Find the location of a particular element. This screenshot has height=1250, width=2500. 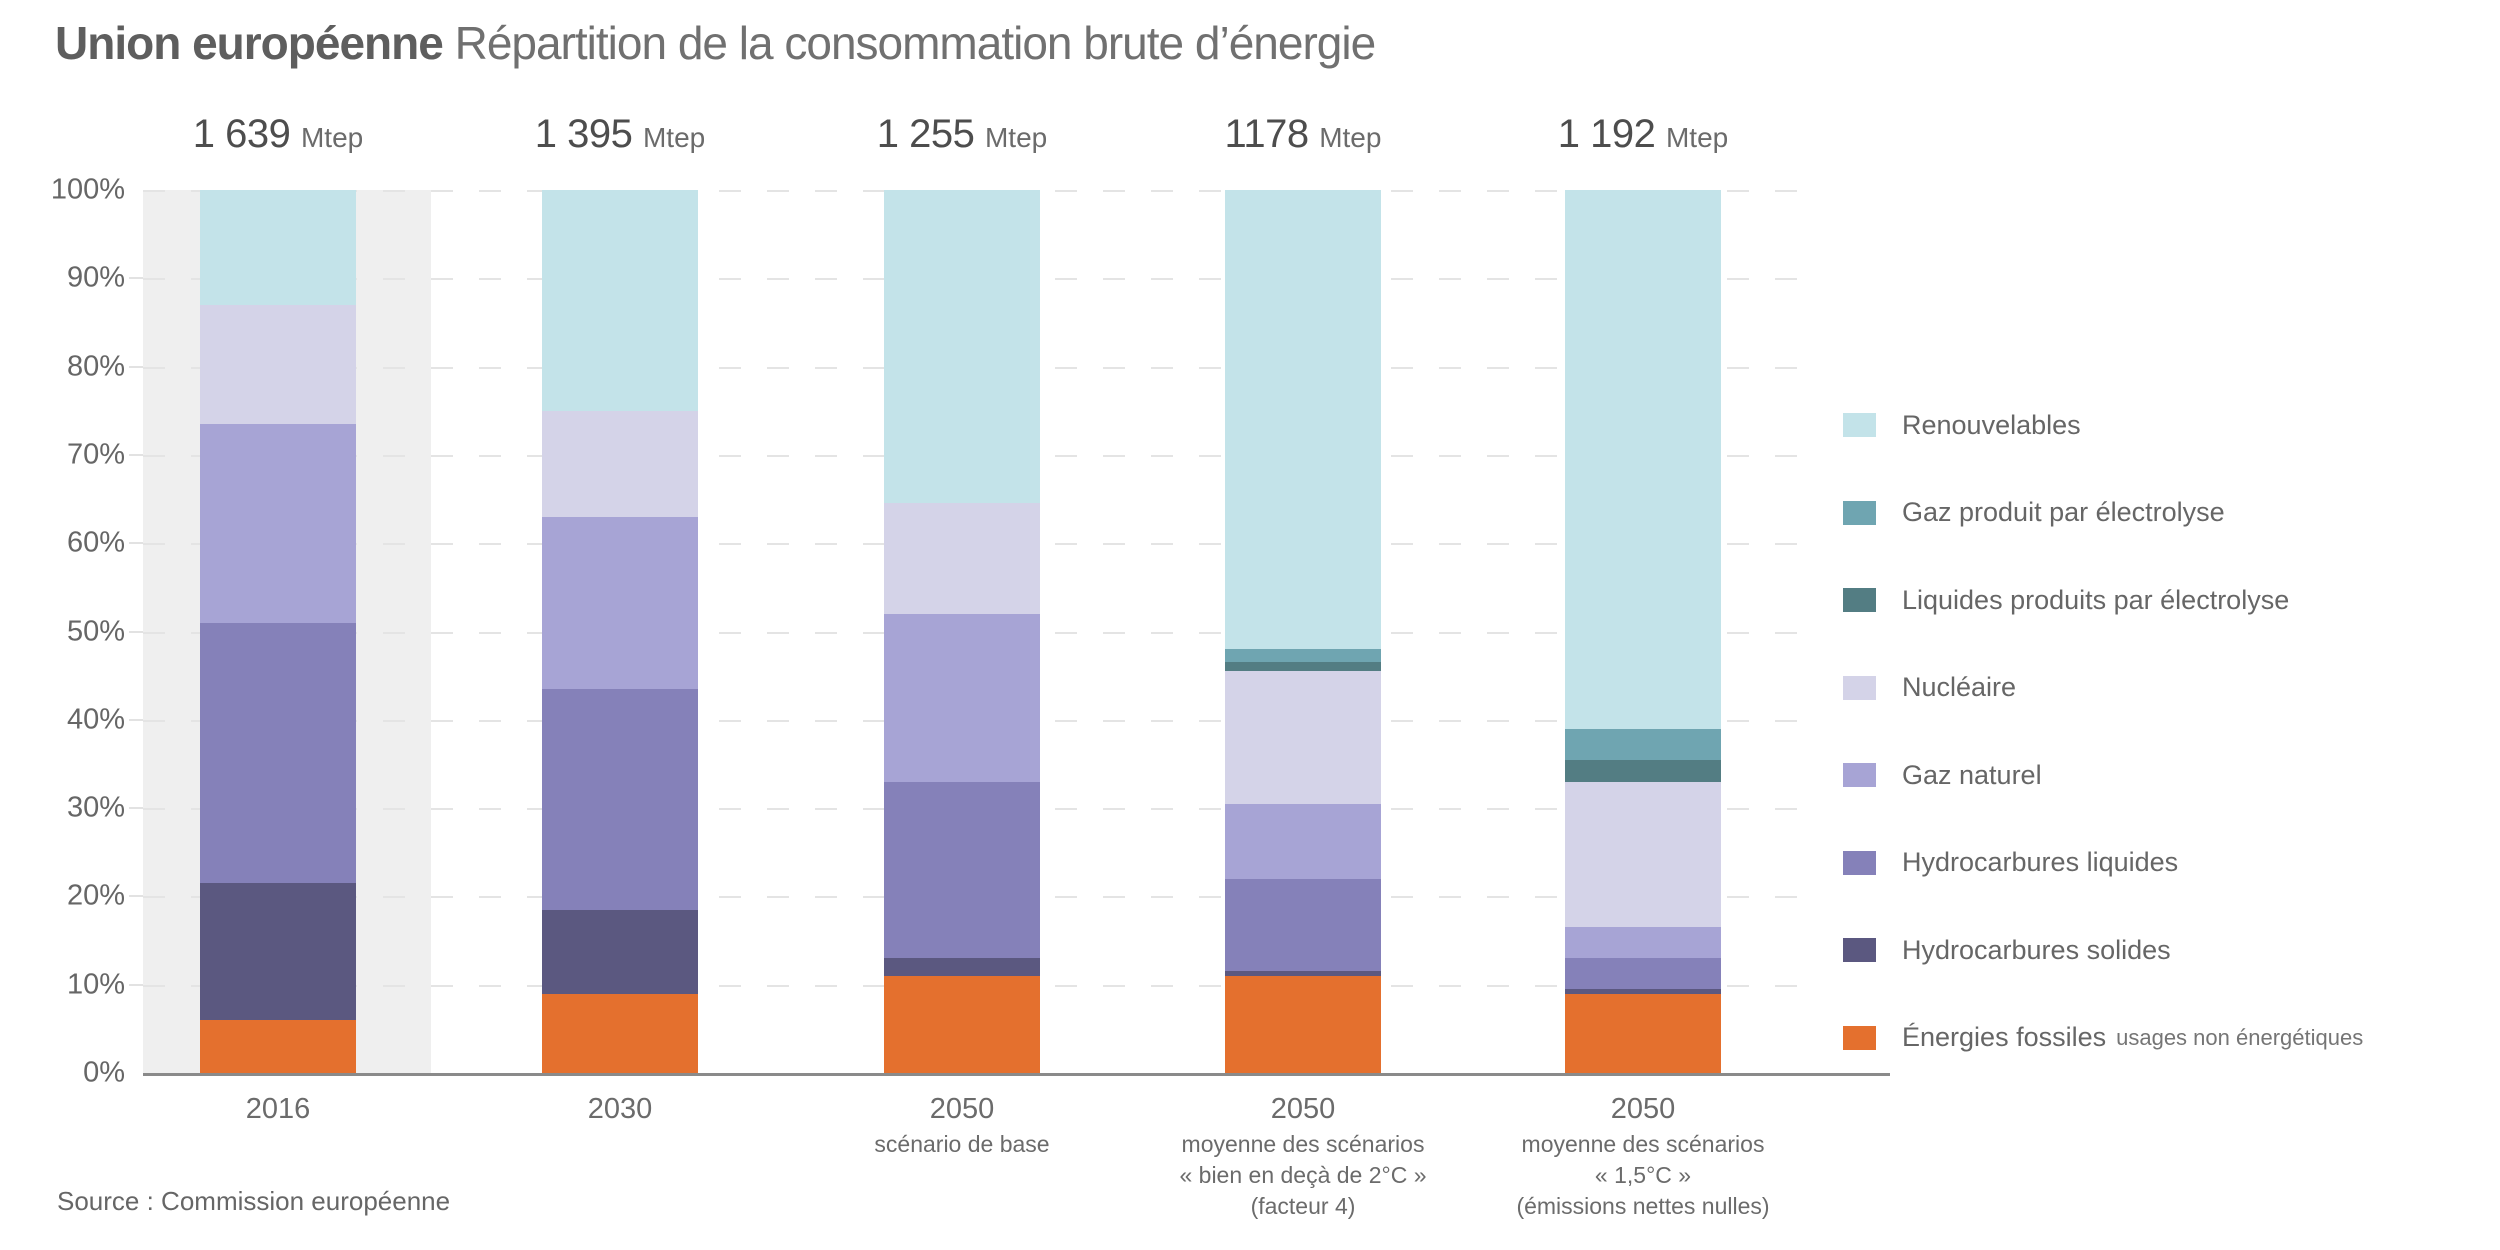

source-caption: Source : Commission européenne is located at coordinates (254, 1201).